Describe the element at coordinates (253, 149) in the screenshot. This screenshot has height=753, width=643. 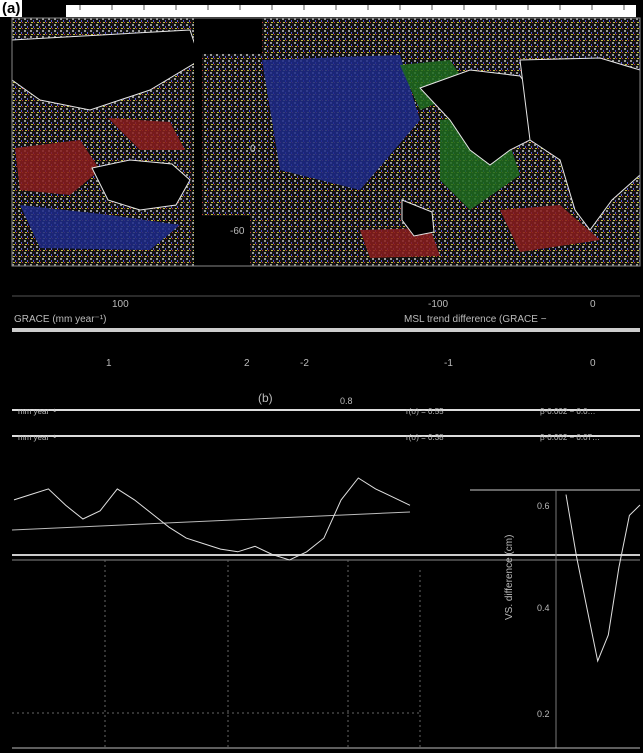
I see `lat-label-0: 0` at that location.